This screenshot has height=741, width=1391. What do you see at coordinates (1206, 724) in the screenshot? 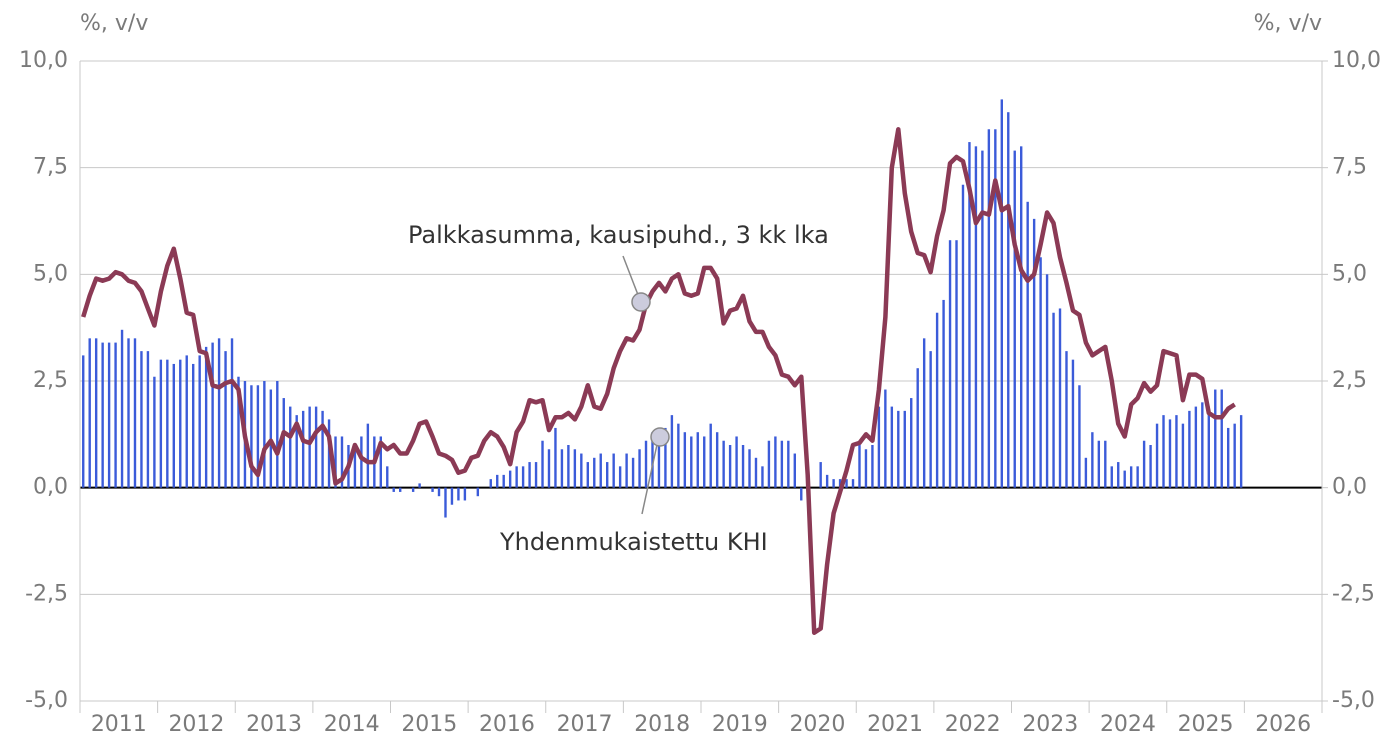
I see `x-tick-label: 2025` at bounding box center [1206, 724].